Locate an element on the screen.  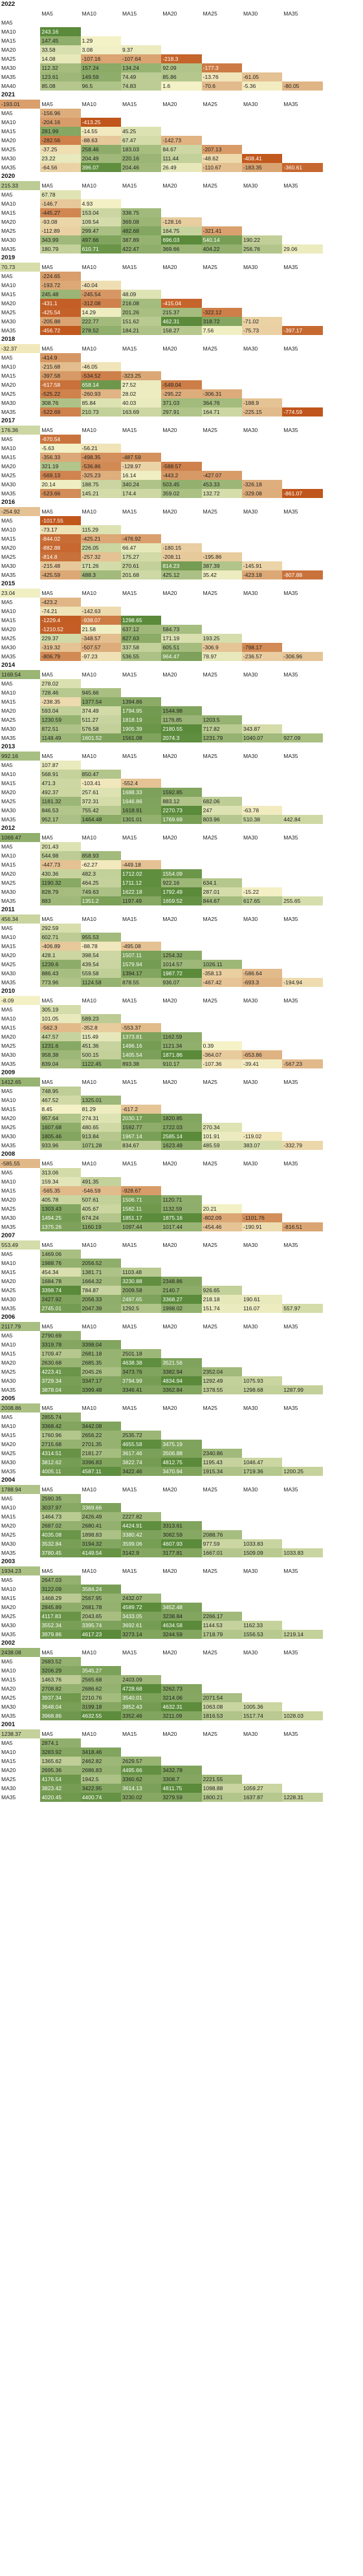
heatmap-cell: 428.1 is located at coordinates (60, 955).